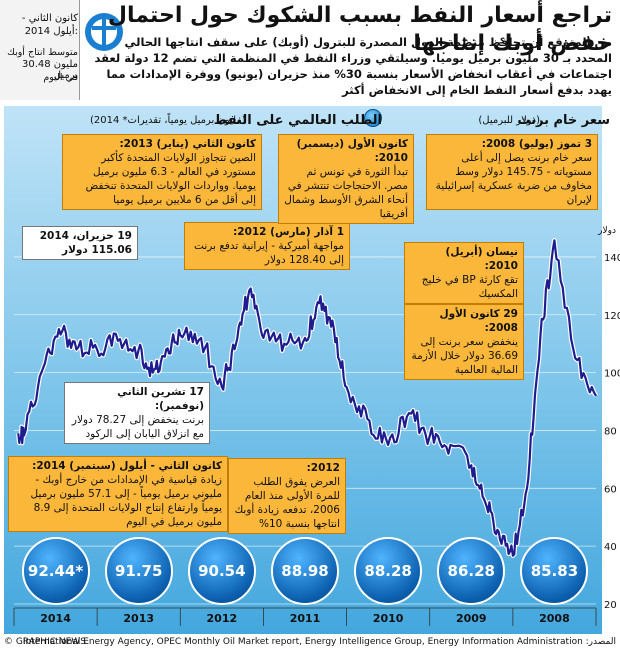 The height and width of the screenshot is (650, 620). I want to click on x-tick-label: 2012, so click(222, 618).